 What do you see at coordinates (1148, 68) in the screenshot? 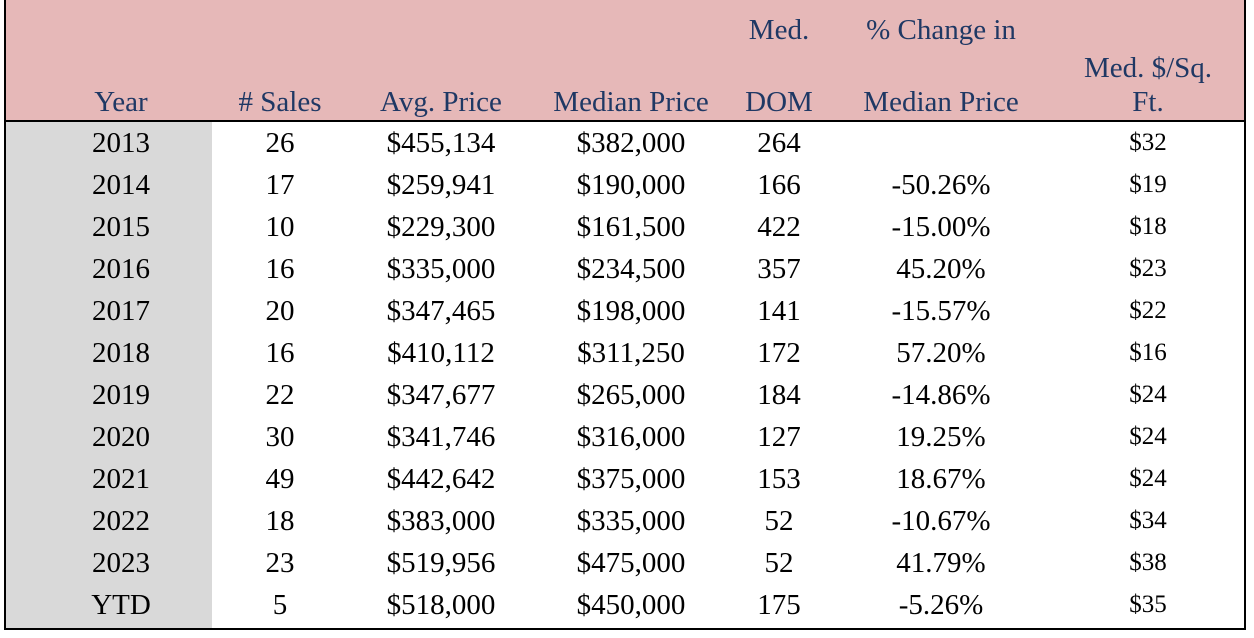
I see `header-sqft-top: Med. $/Sq.` at bounding box center [1148, 68].